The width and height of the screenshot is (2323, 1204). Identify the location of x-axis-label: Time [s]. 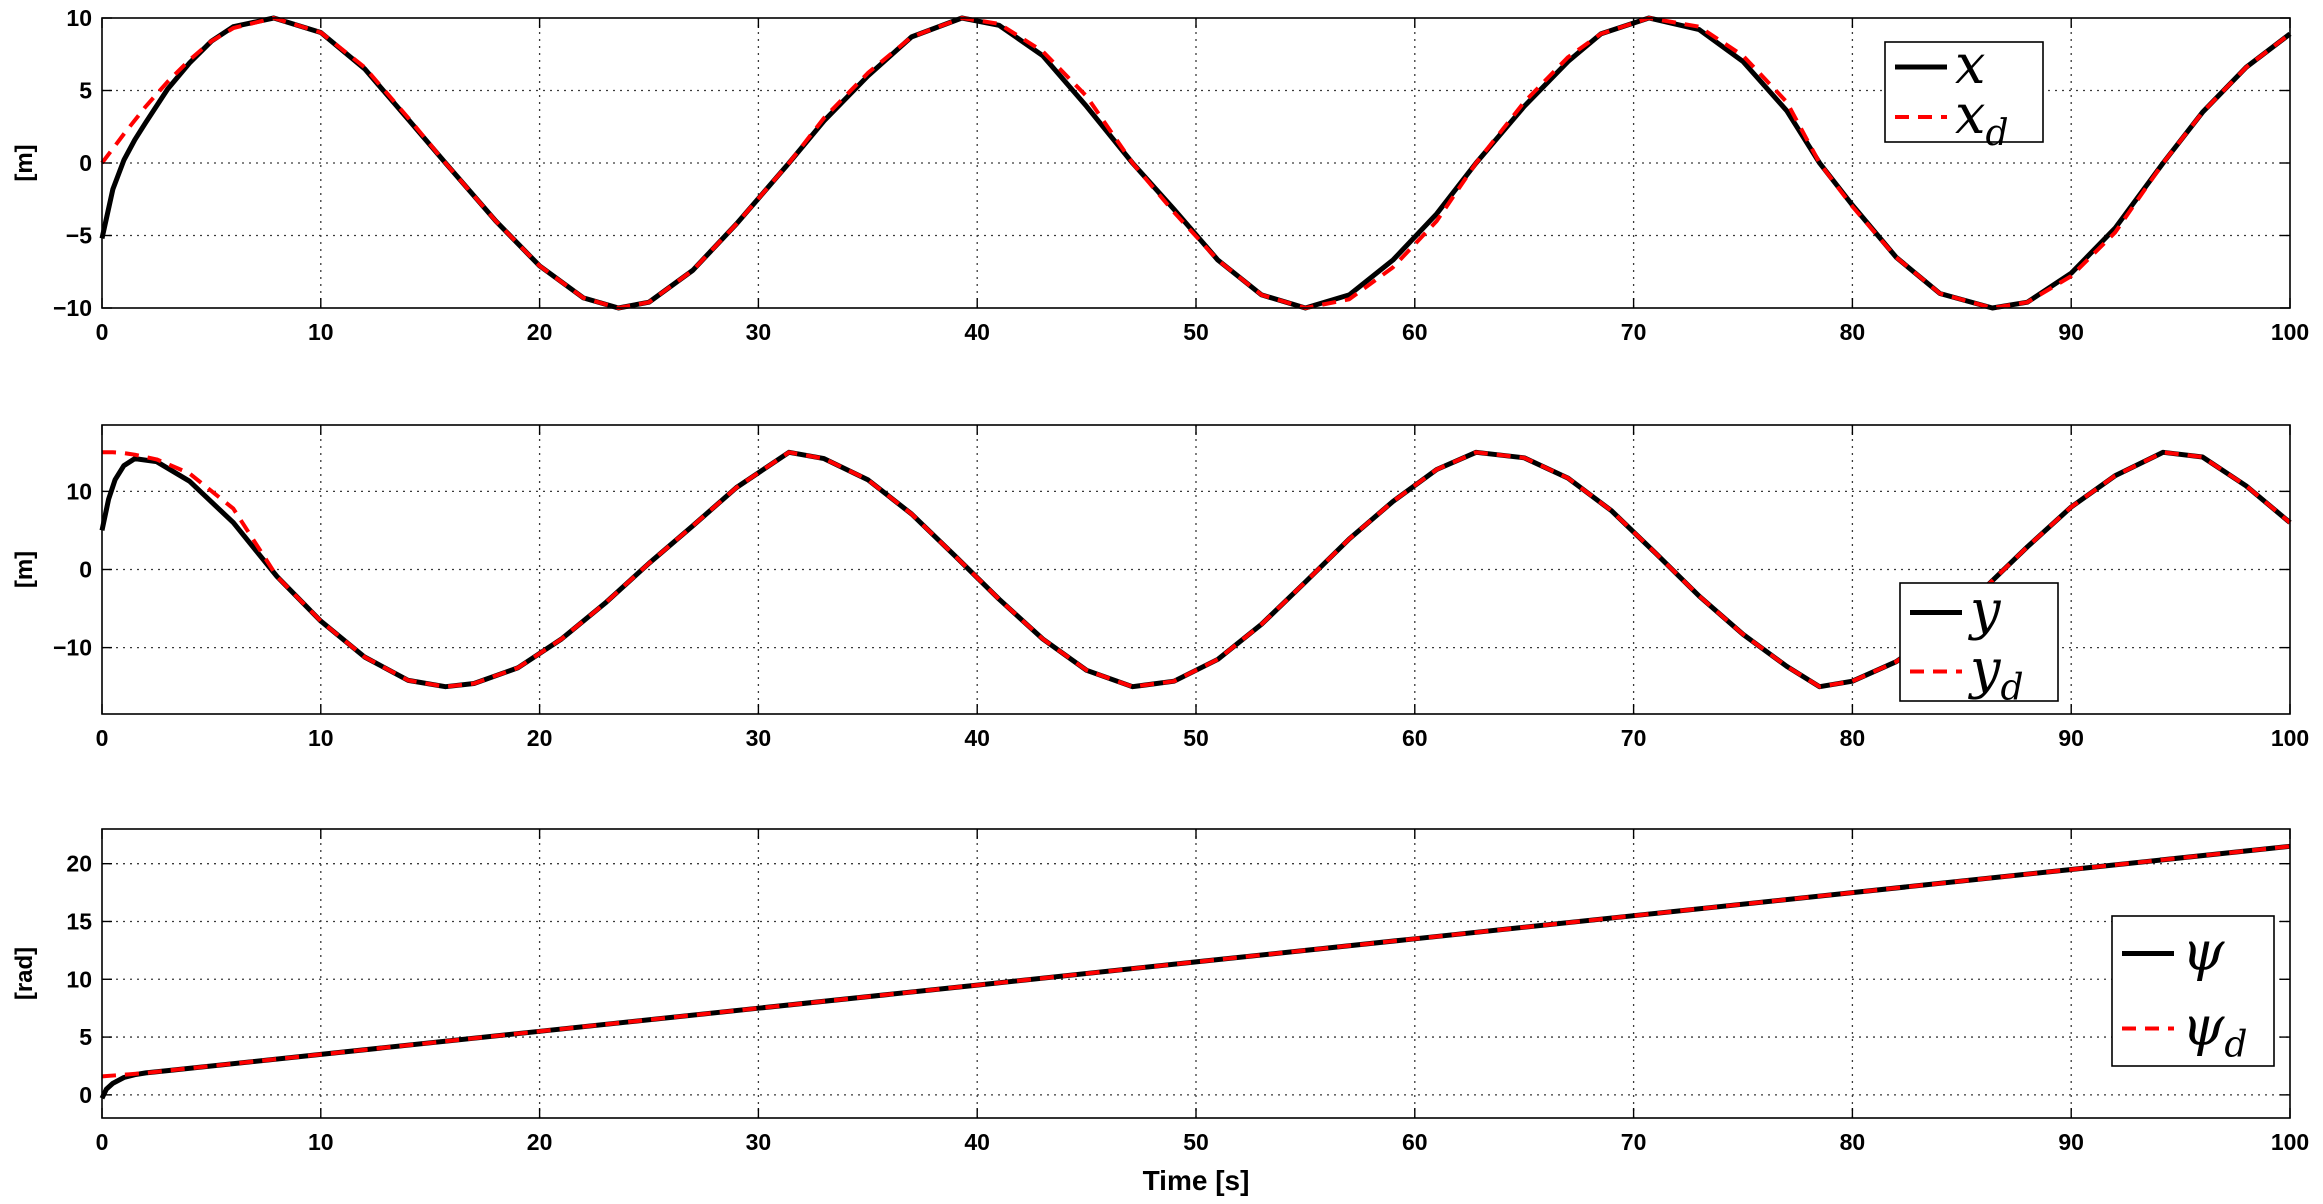
(1196, 1180).